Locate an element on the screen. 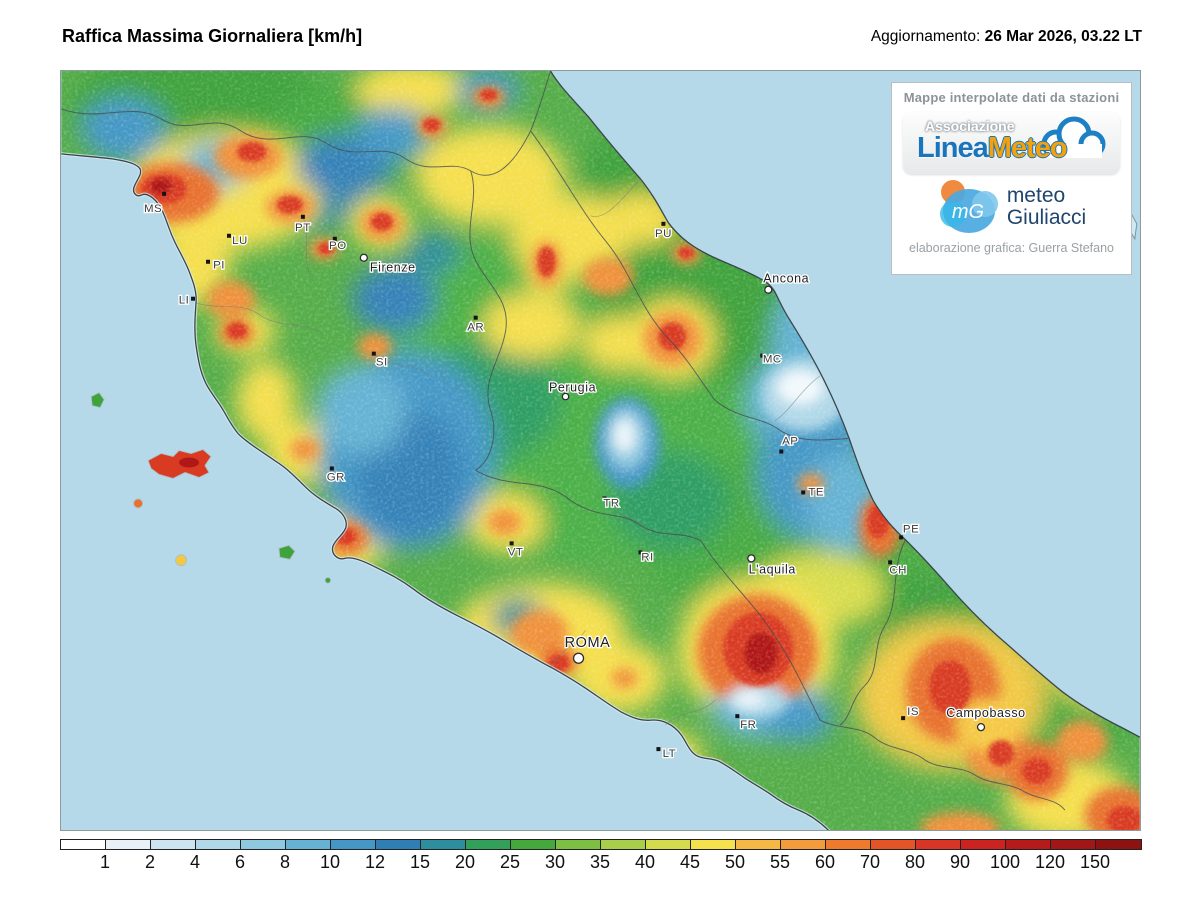 Image resolution: width=1200 pixels, height=900 pixels. city-label: Ancona is located at coordinates (786, 279).